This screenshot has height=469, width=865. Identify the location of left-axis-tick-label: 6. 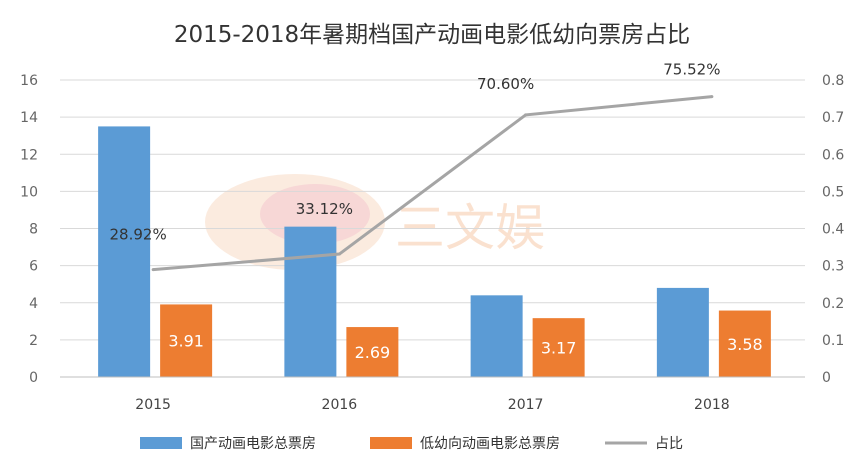
(33, 267).